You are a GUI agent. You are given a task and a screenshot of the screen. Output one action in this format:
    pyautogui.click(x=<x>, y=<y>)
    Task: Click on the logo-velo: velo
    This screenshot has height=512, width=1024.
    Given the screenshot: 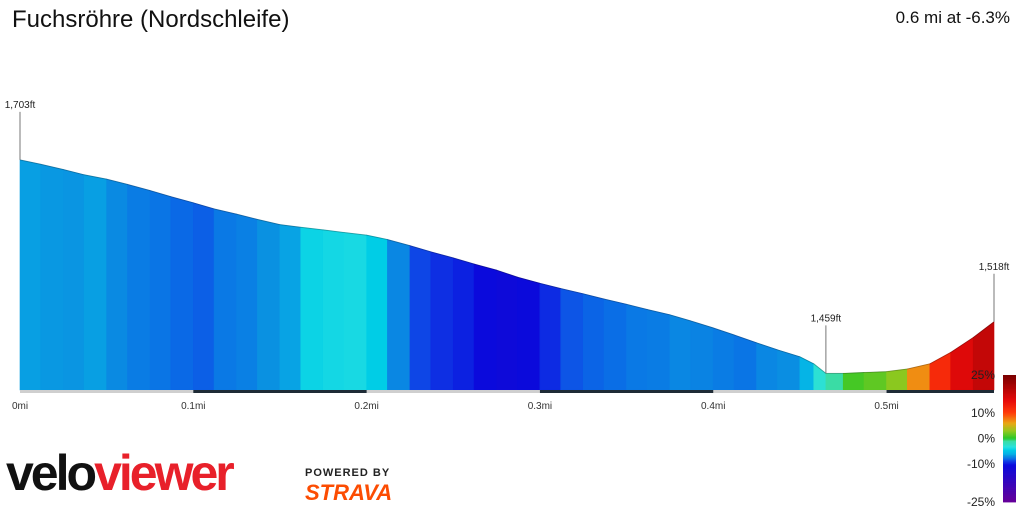 What is the action you would take?
    pyautogui.click(x=51, y=473)
    